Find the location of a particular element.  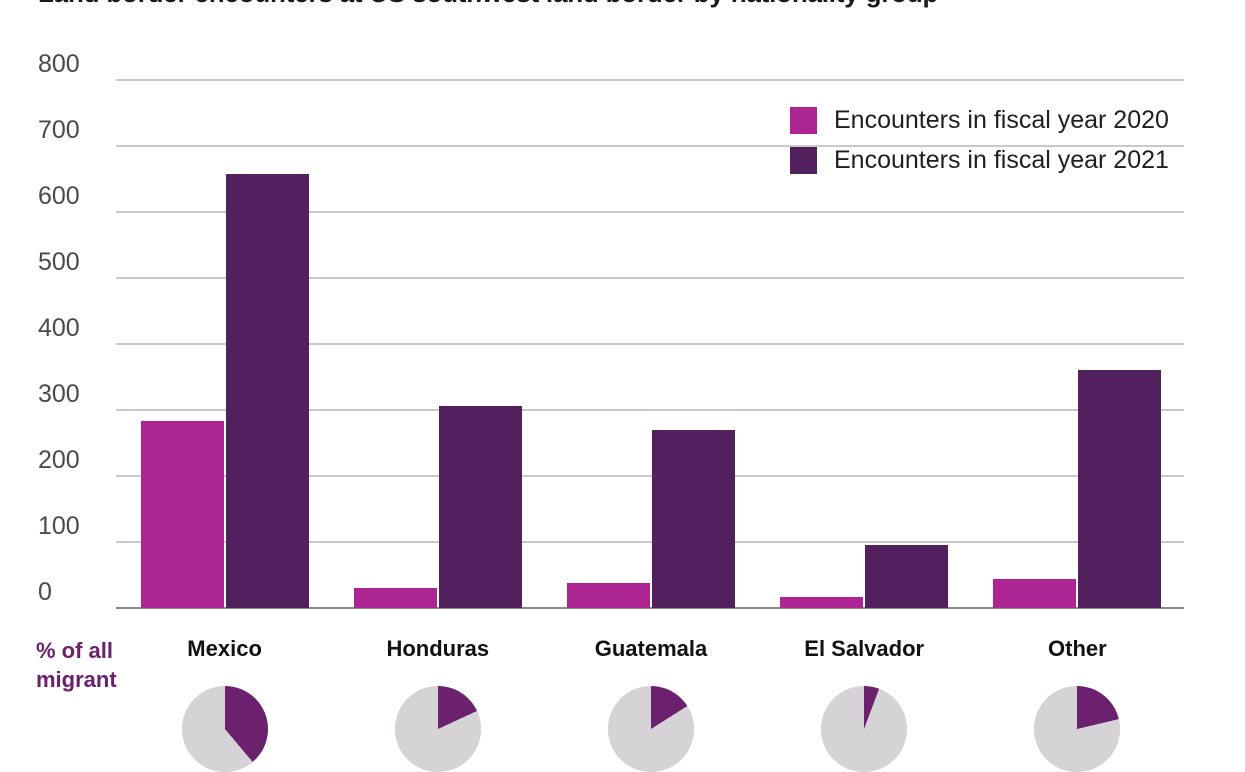

y-axis-tick-600: 600 is located at coordinates (59, 196).